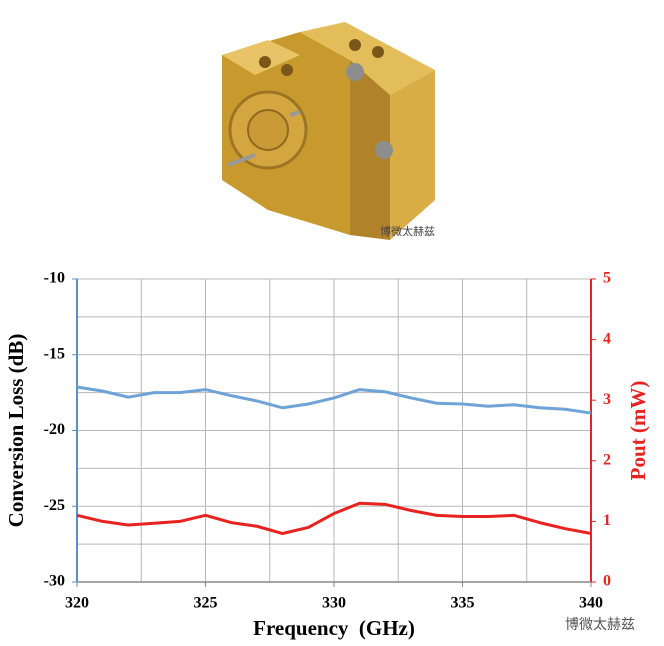 The height and width of the screenshot is (646, 664). Describe the element at coordinates (334, 628) in the screenshot. I see `x-axis-label: Frequency (GHz)` at that location.